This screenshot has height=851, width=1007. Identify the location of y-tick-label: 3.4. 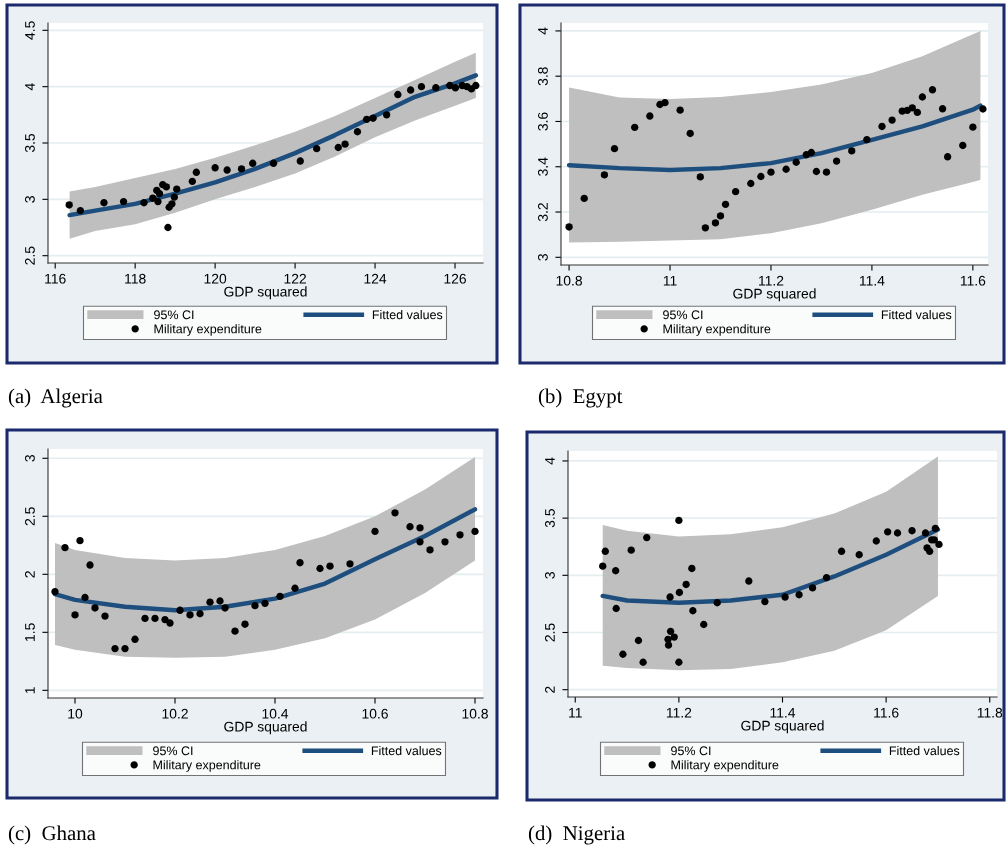
(543, 166).